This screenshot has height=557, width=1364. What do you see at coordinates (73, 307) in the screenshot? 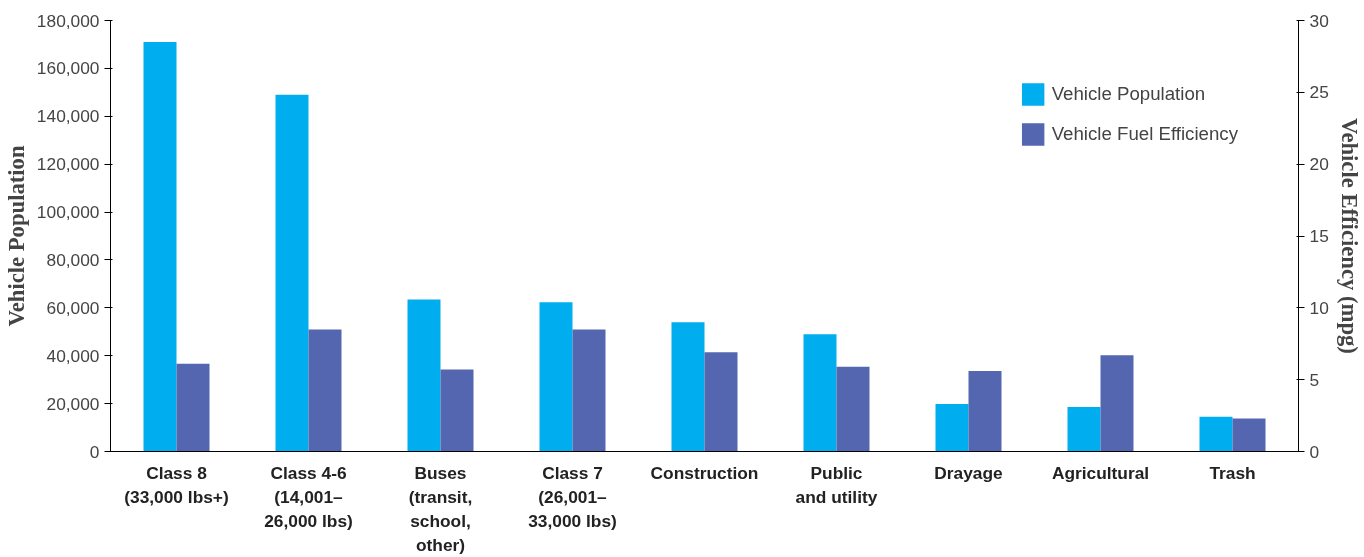
I see `y-tick-label: 60,000` at bounding box center [73, 307].